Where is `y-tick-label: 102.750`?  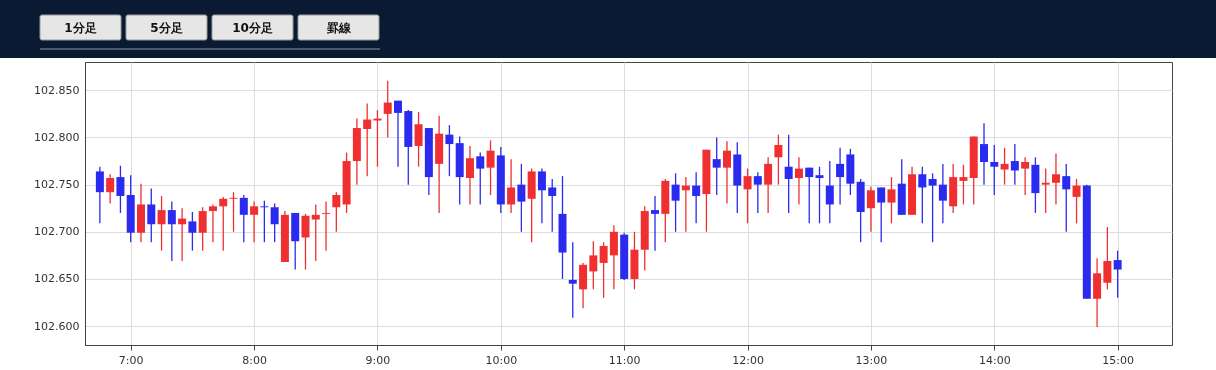 y-tick-label: 102.750 is located at coordinates (57, 185).